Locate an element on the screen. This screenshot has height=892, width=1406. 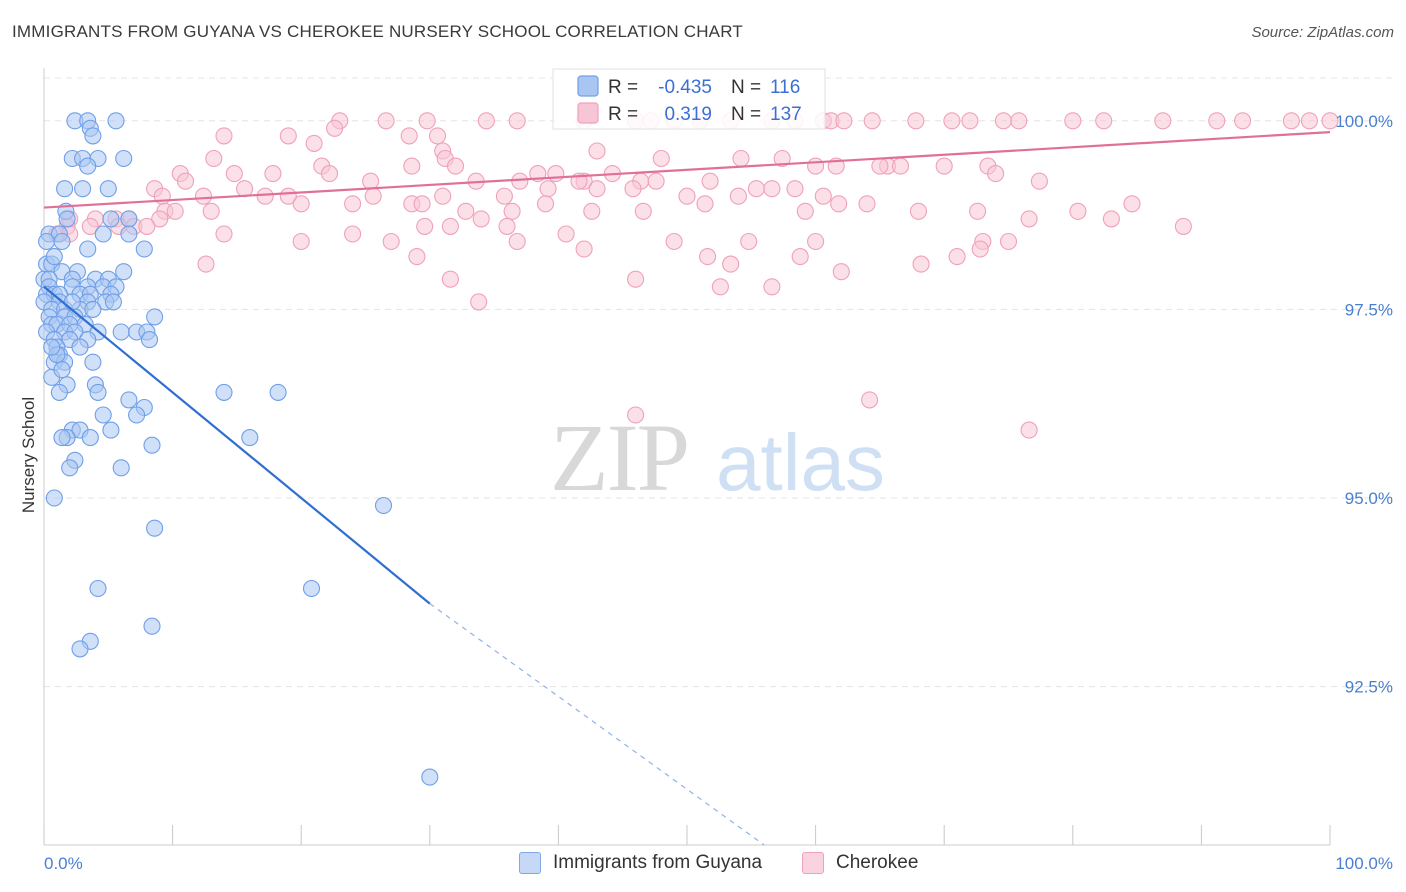
legend-n-value-2: 137 is located at coordinates (786, 114).